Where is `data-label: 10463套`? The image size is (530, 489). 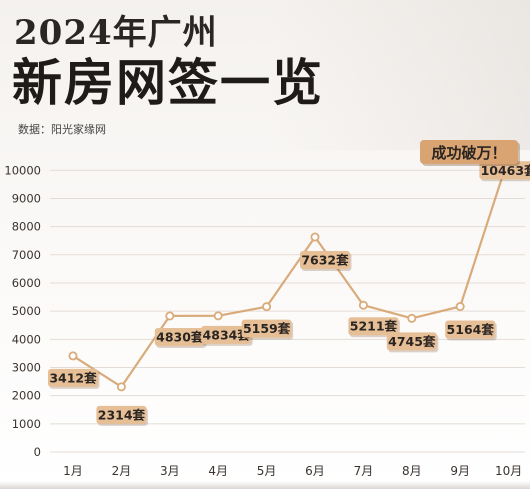 data-label: 10463套 is located at coordinates (504, 171).